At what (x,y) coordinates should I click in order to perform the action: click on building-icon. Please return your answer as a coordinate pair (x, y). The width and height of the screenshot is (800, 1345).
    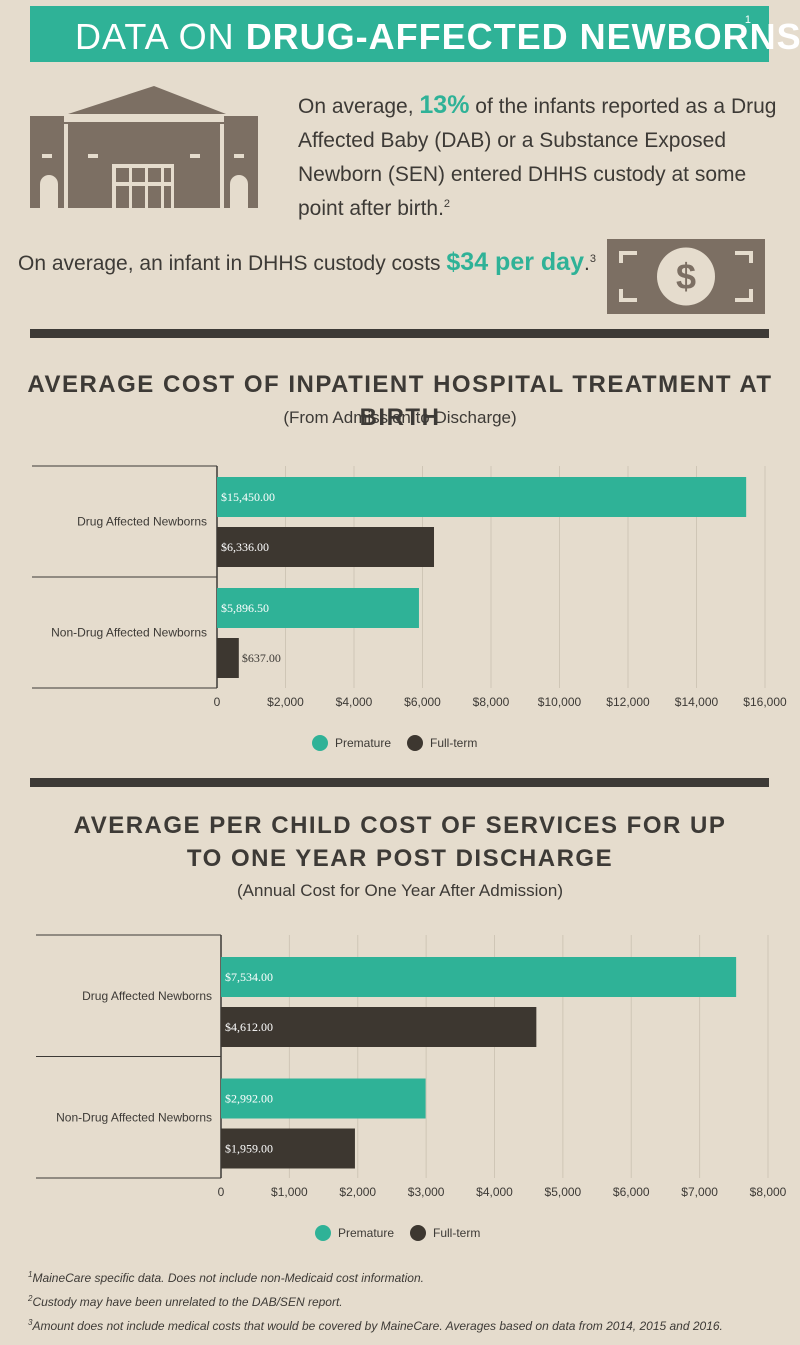
    Looking at the image, I should click on (144, 147).